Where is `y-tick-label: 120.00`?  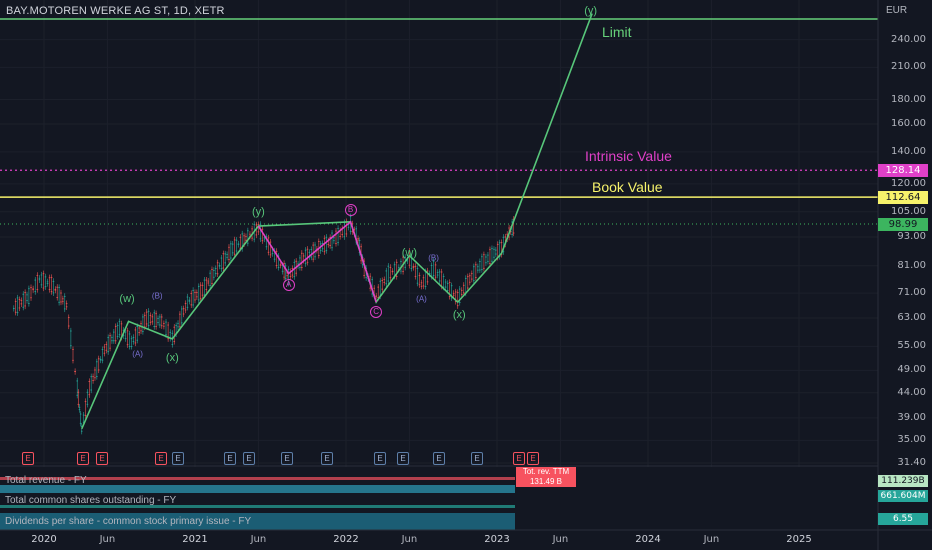 y-tick-label: 120.00 is located at coordinates (908, 183).